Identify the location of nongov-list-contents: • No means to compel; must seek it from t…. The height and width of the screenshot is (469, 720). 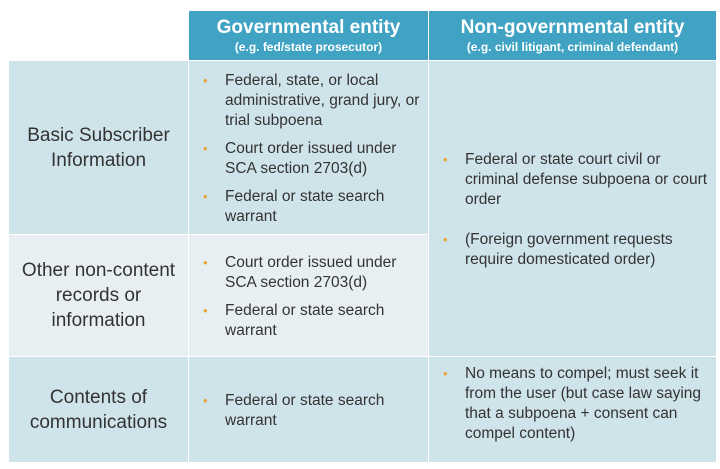
(572, 402).